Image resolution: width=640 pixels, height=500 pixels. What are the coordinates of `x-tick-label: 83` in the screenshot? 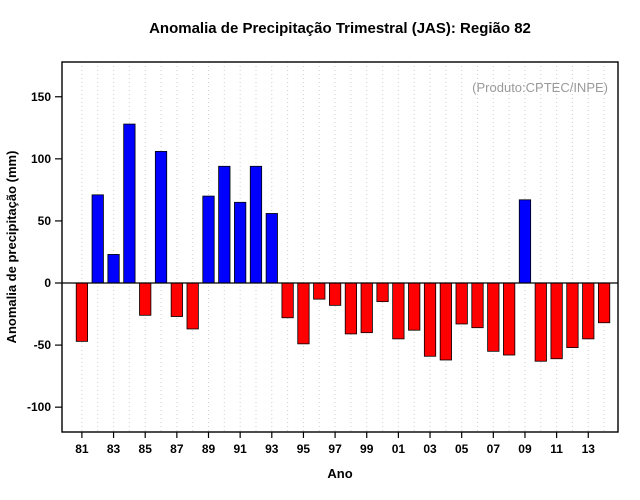 It's located at (114, 449).